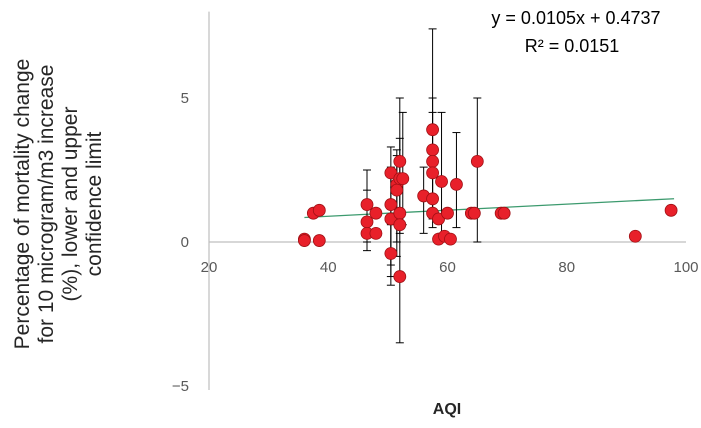 The width and height of the screenshot is (701, 428). What do you see at coordinates (422, 186) in the screenshot?
I see `errorbar-layer` at bounding box center [422, 186].